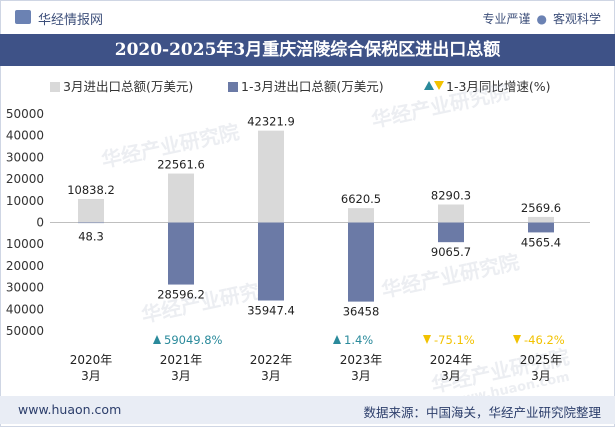 The image size is (615, 427). I want to click on legend-triangle-down-icon, so click(439, 85).